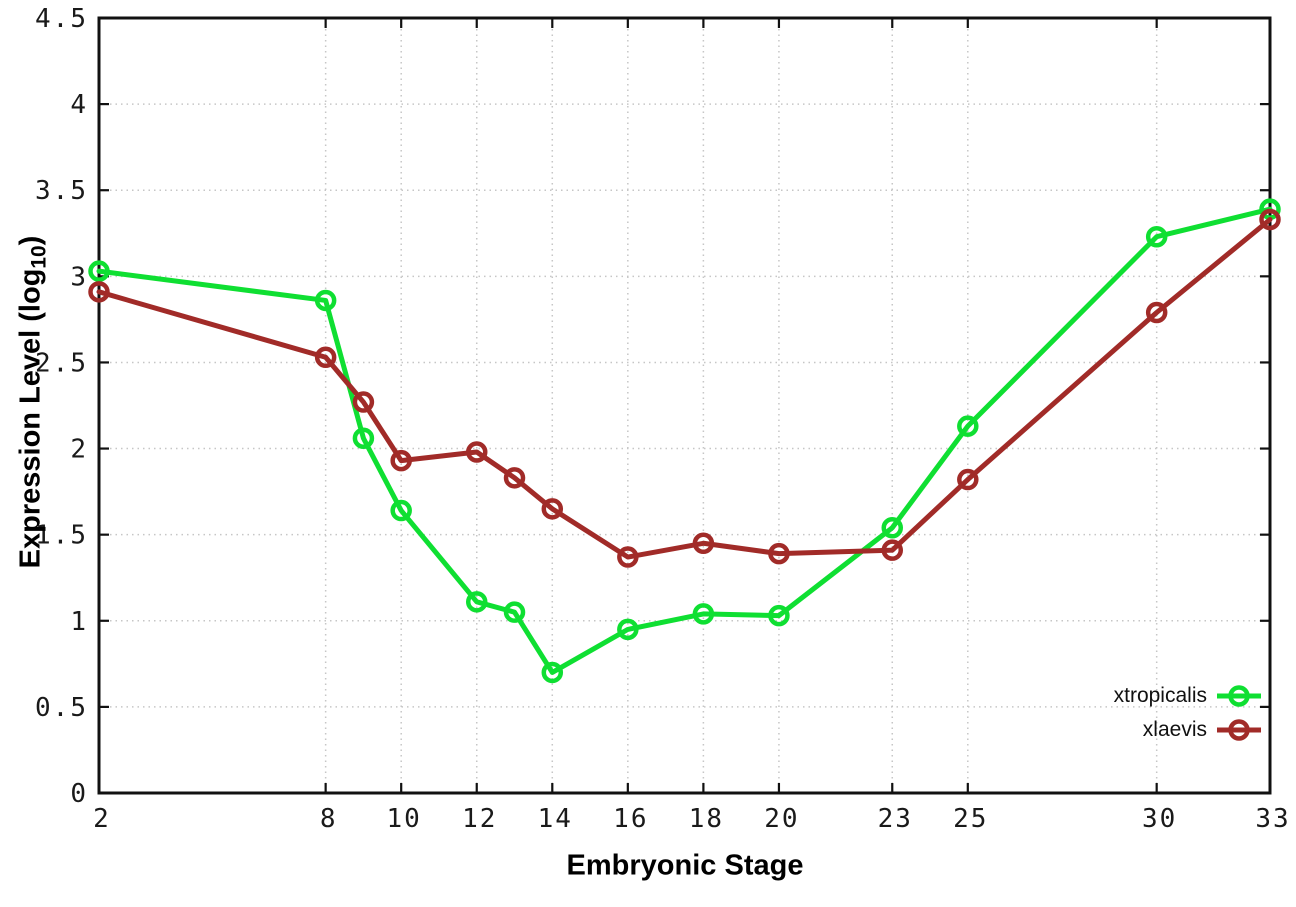 This screenshot has width=1296, height=907. What do you see at coordinates (479, 819) in the screenshot?
I see `x-tick-label: 12` at bounding box center [479, 819].